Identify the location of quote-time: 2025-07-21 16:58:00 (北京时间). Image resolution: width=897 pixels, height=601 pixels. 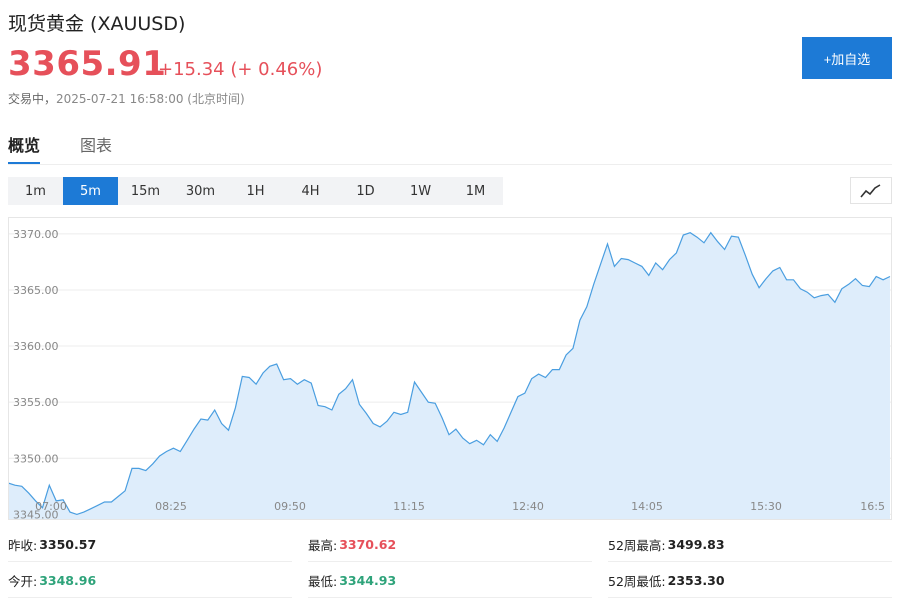
(150, 99).